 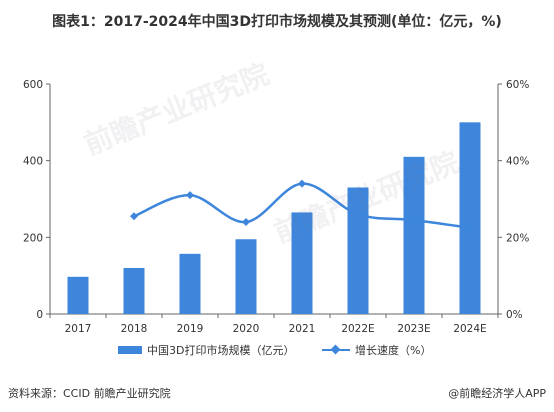 I want to click on legend-item-market-size: 中国3D打印市场规模（亿元）, so click(x=206, y=350).